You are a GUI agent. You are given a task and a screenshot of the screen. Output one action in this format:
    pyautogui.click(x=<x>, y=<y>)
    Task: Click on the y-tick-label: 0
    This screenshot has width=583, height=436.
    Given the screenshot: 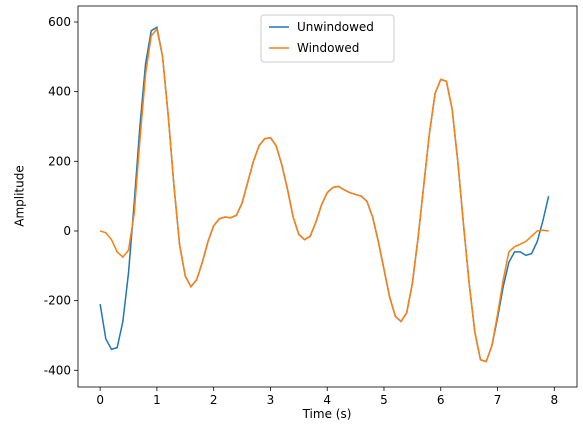 What is the action you would take?
    pyautogui.click(x=67, y=231)
    